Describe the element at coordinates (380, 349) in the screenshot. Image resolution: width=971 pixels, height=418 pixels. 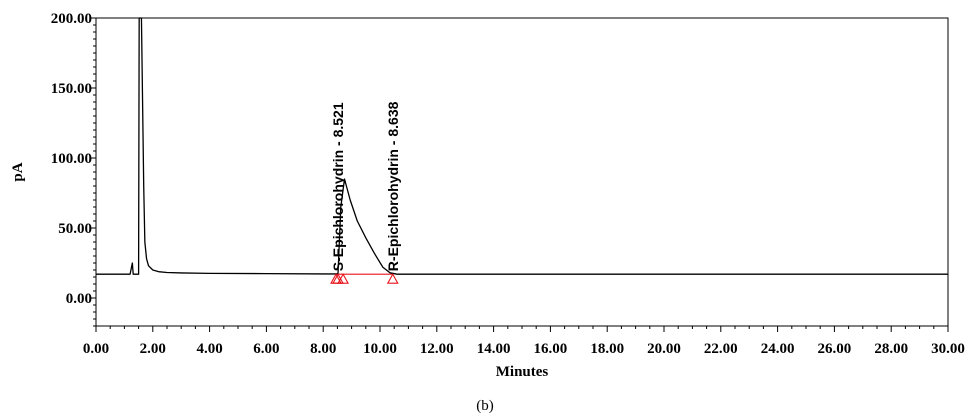
I see `x-tick-label: 10.00` at that location.